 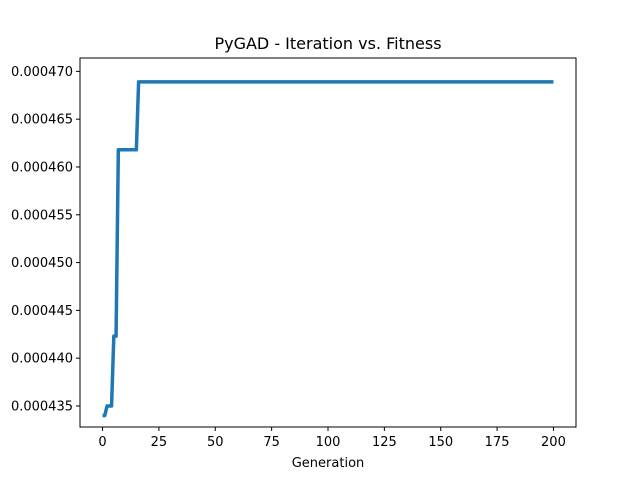 I want to click on y-tick-label: 0.000445, so click(x=42, y=311).